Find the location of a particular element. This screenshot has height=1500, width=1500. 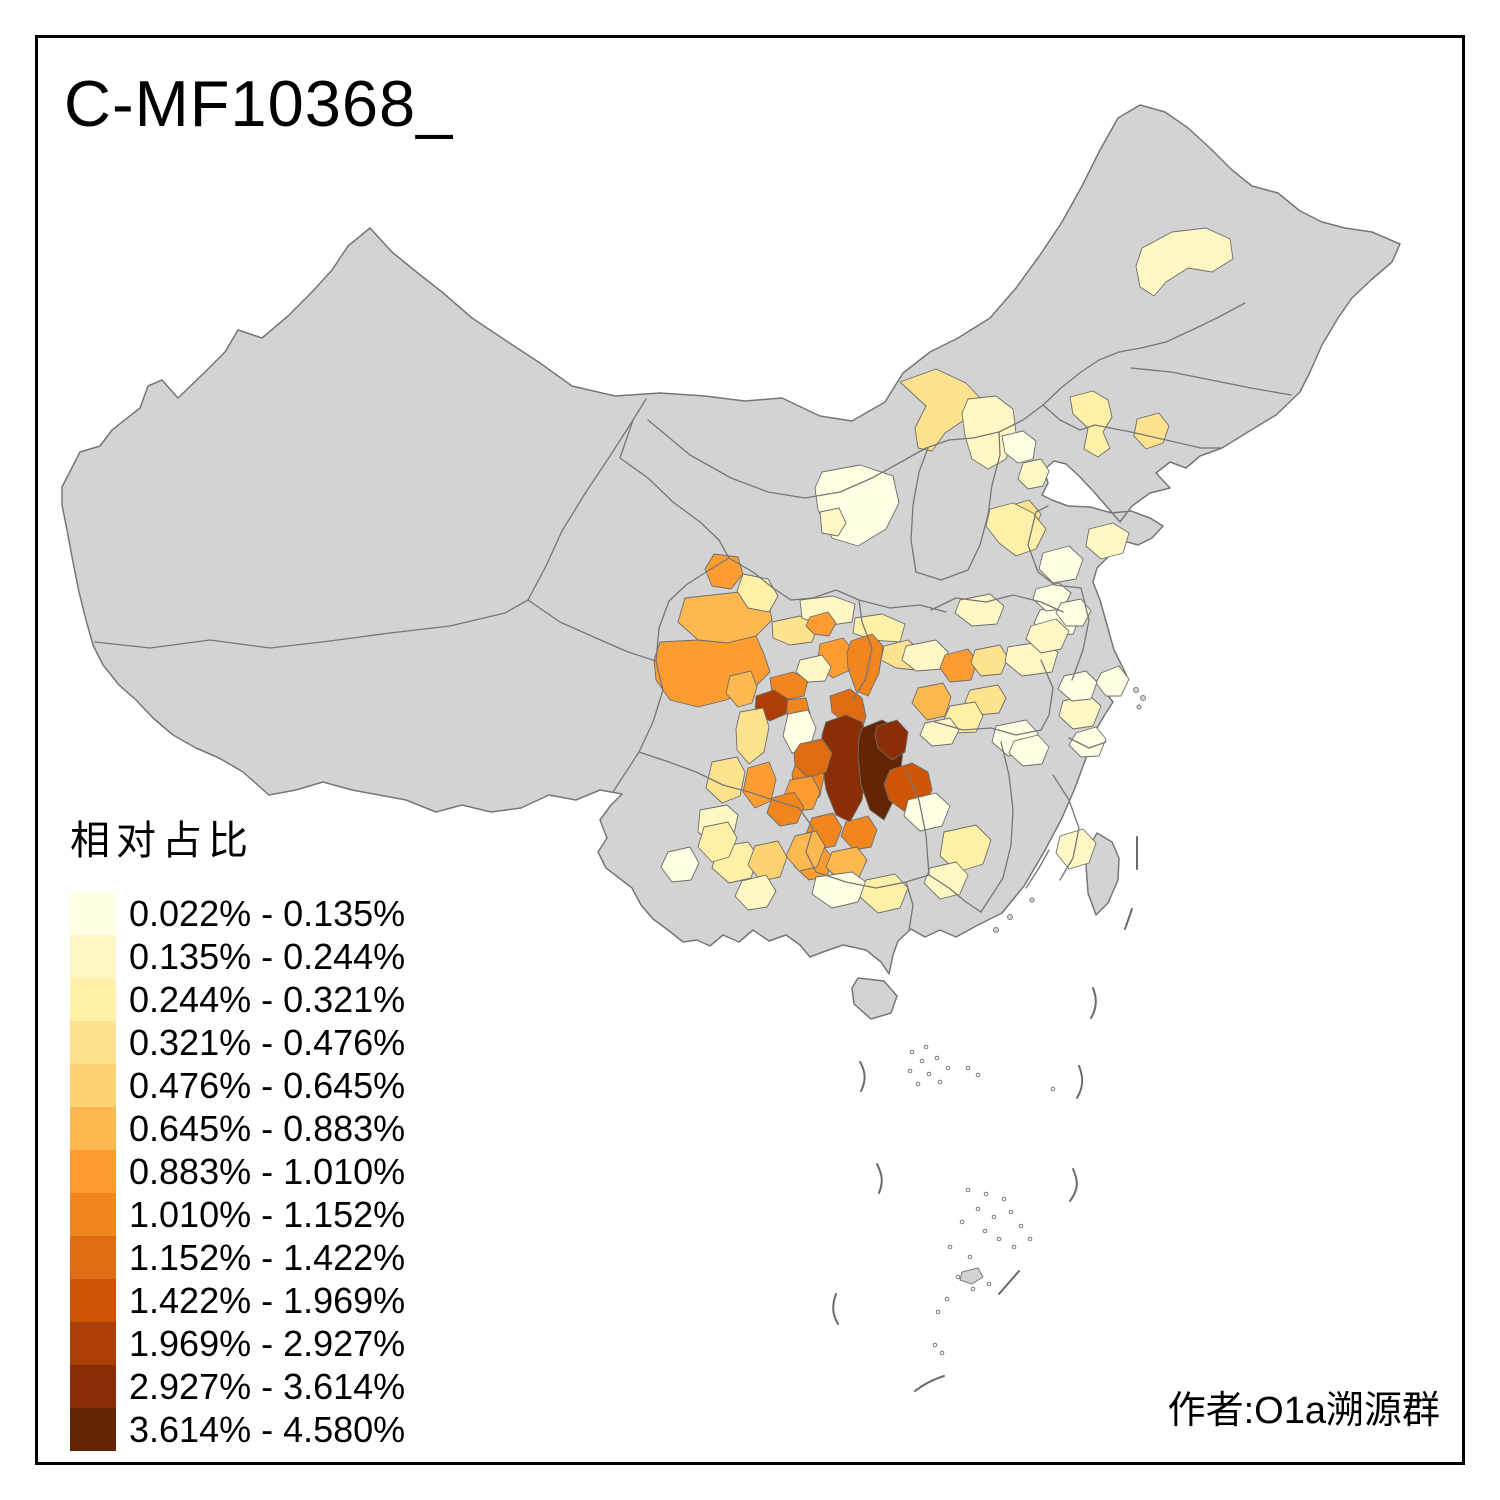

legend-row: 0.476% - 0.645% is located at coordinates (237, 1085).